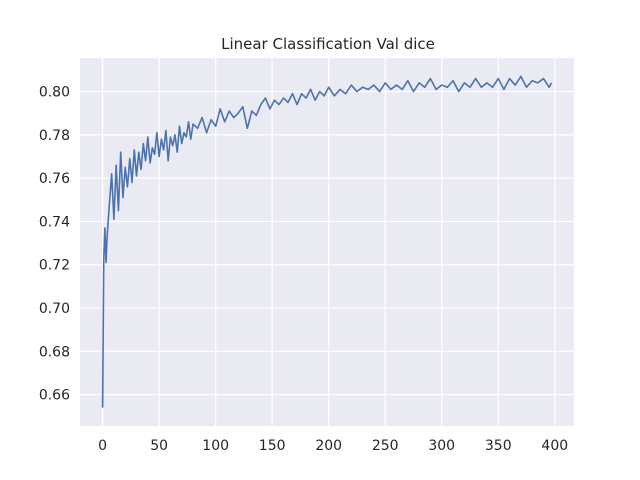  Describe the element at coordinates (54, 352) in the screenshot. I see `y-tick-label: 0.68` at that location.